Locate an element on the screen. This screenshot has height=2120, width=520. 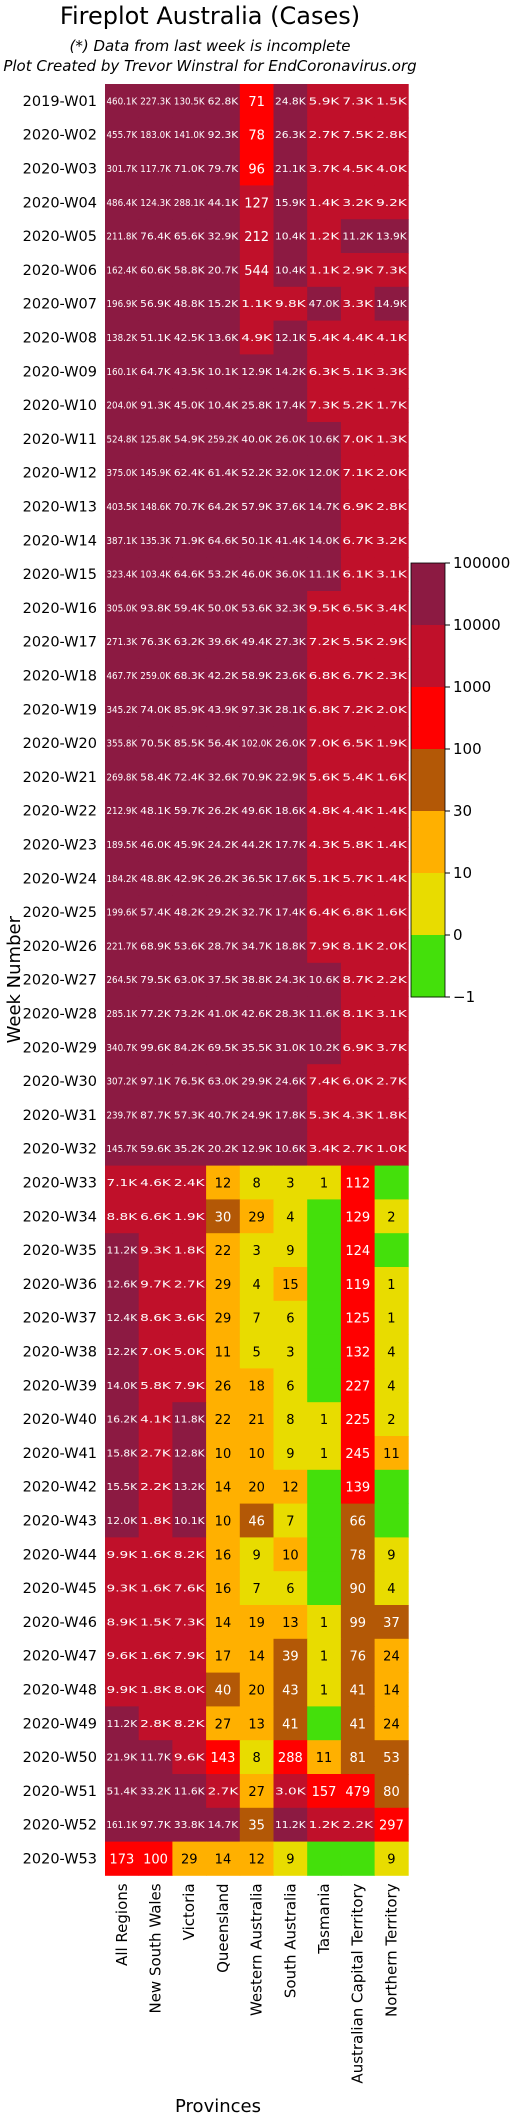
cell-value-label: 20.7K is located at coordinates (223, 270).